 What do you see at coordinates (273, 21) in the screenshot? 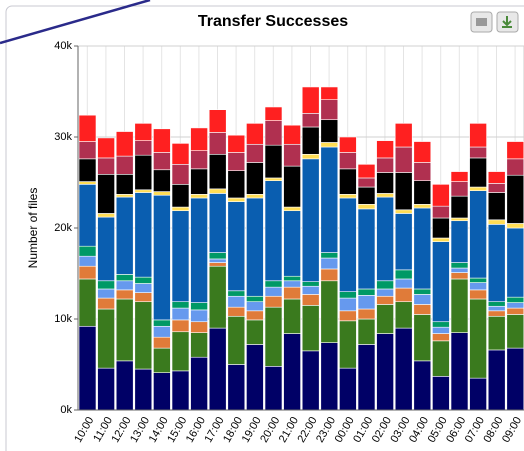
I see `chart-title: Transfer Successes` at bounding box center [273, 21].